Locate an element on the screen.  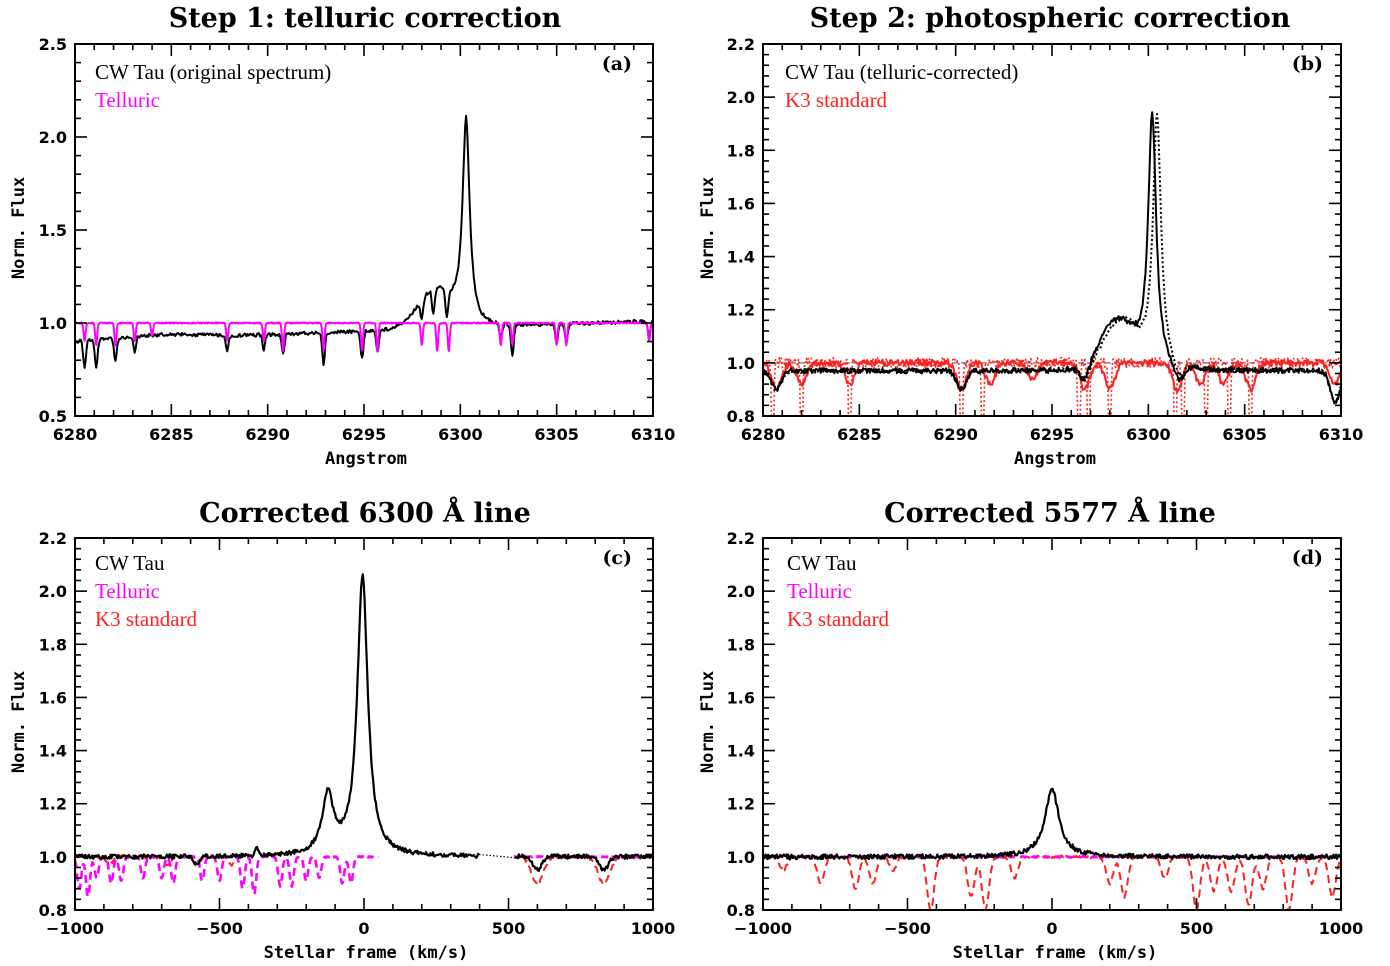
panel-d-legend-k3: K3 standard is located at coordinates (838, 619).